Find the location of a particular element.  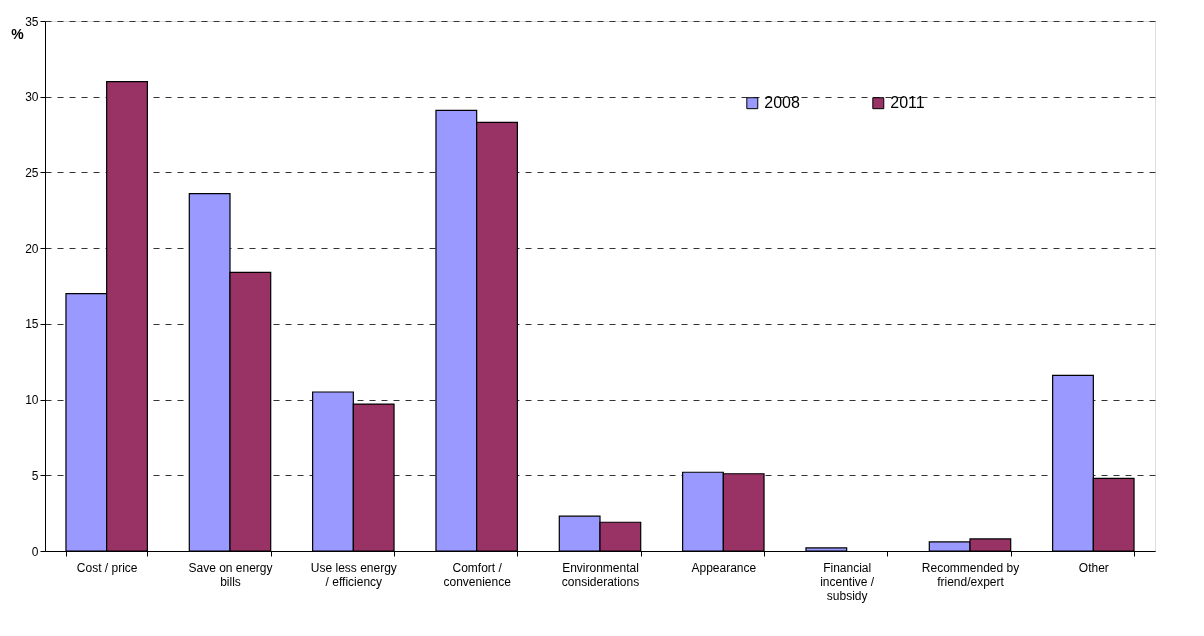

y-tick-label: 20 is located at coordinates (32, 248).